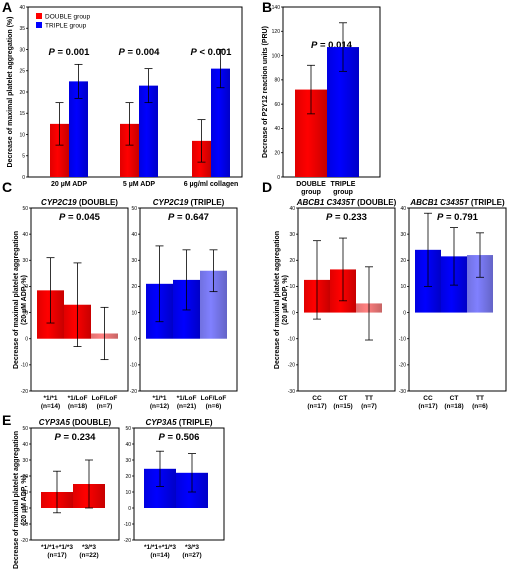 This screenshot has height=573, width=520. What do you see at coordinates (276, 56) in the screenshot?
I see `y-tick-label: 100` at bounding box center [276, 56].